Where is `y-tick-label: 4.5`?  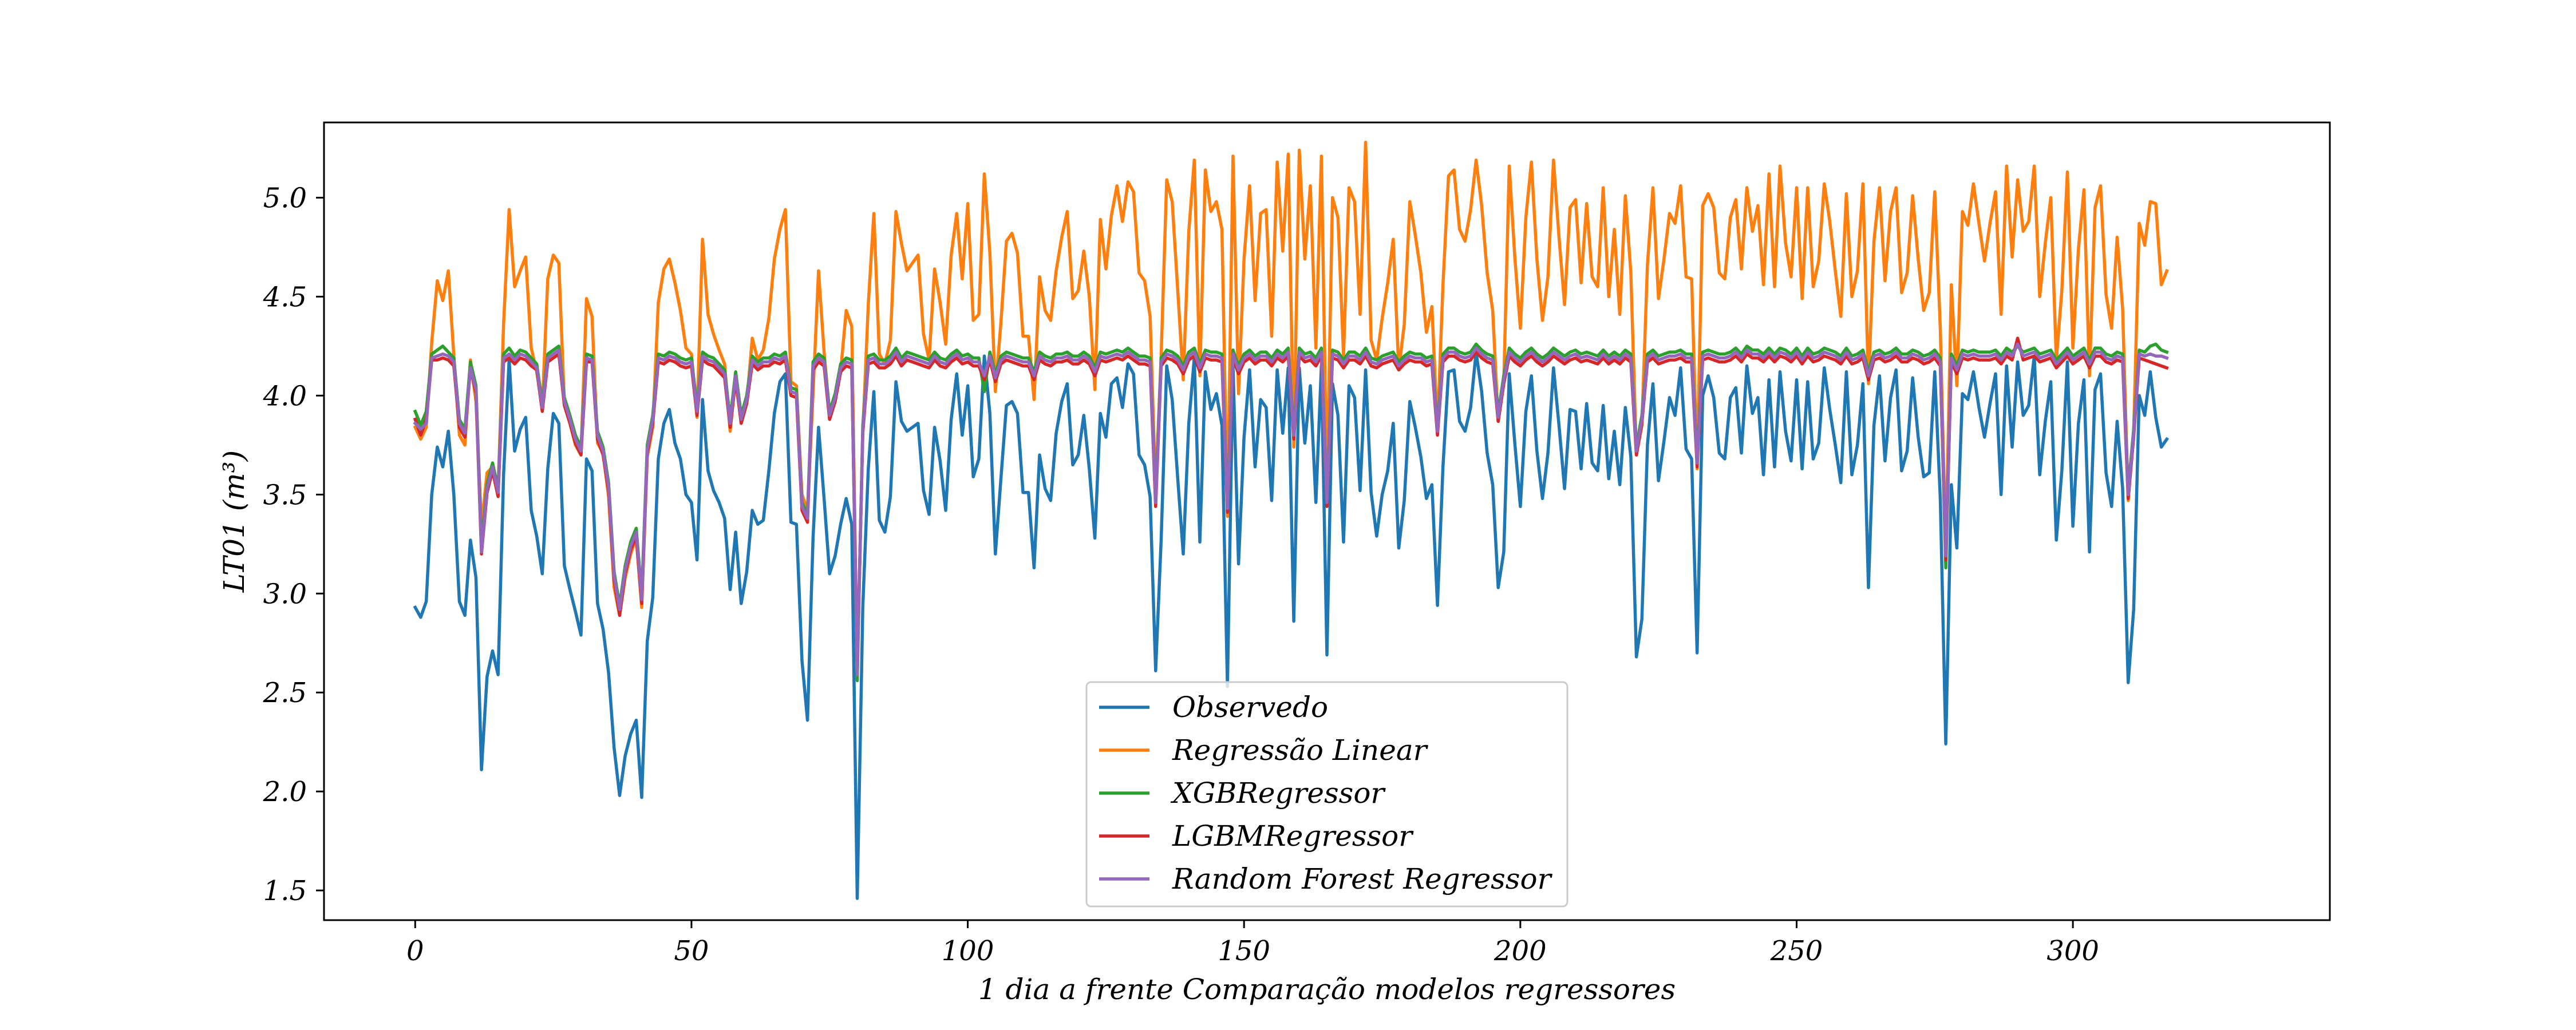
y-tick-label: 4.5 is located at coordinates (285, 297).